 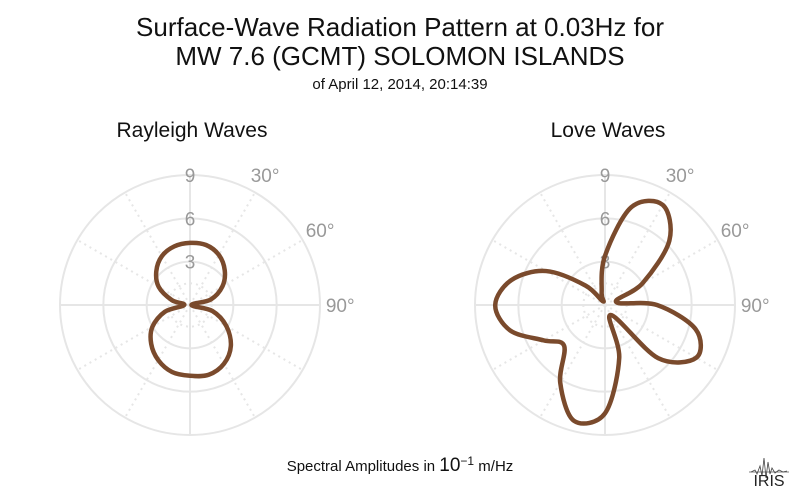 I want to click on caption-base: 10, so click(x=450, y=465).